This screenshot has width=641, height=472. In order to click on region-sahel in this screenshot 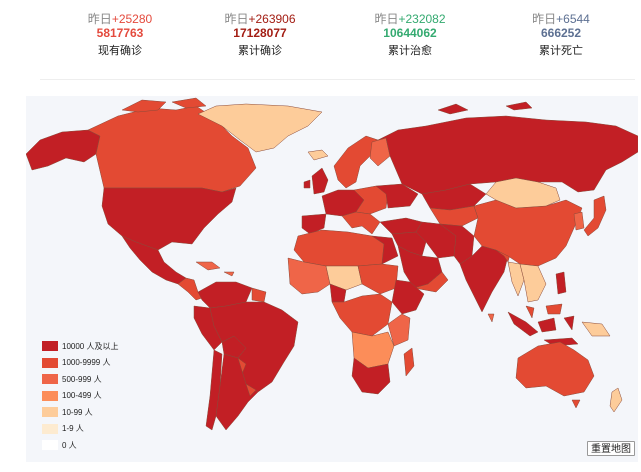, I will do `click(344, 278)`.